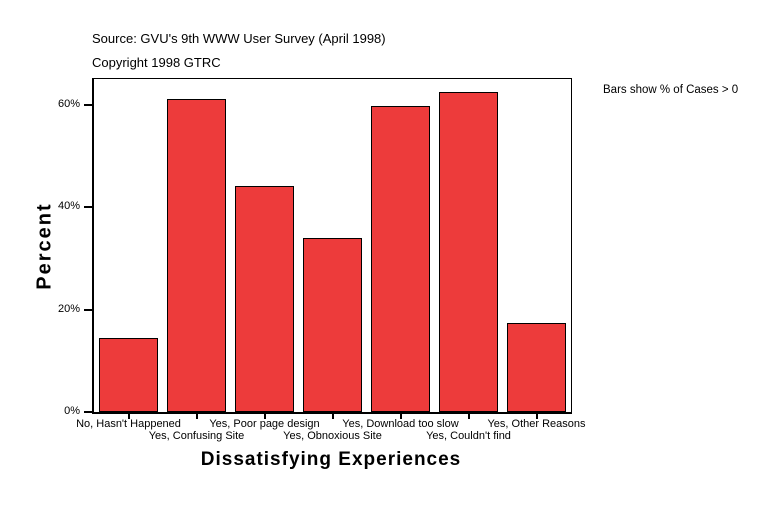 The height and width of the screenshot is (506, 760). What do you see at coordinates (68, 308) in the screenshot?
I see `y-tick-label: 20%` at bounding box center [68, 308].